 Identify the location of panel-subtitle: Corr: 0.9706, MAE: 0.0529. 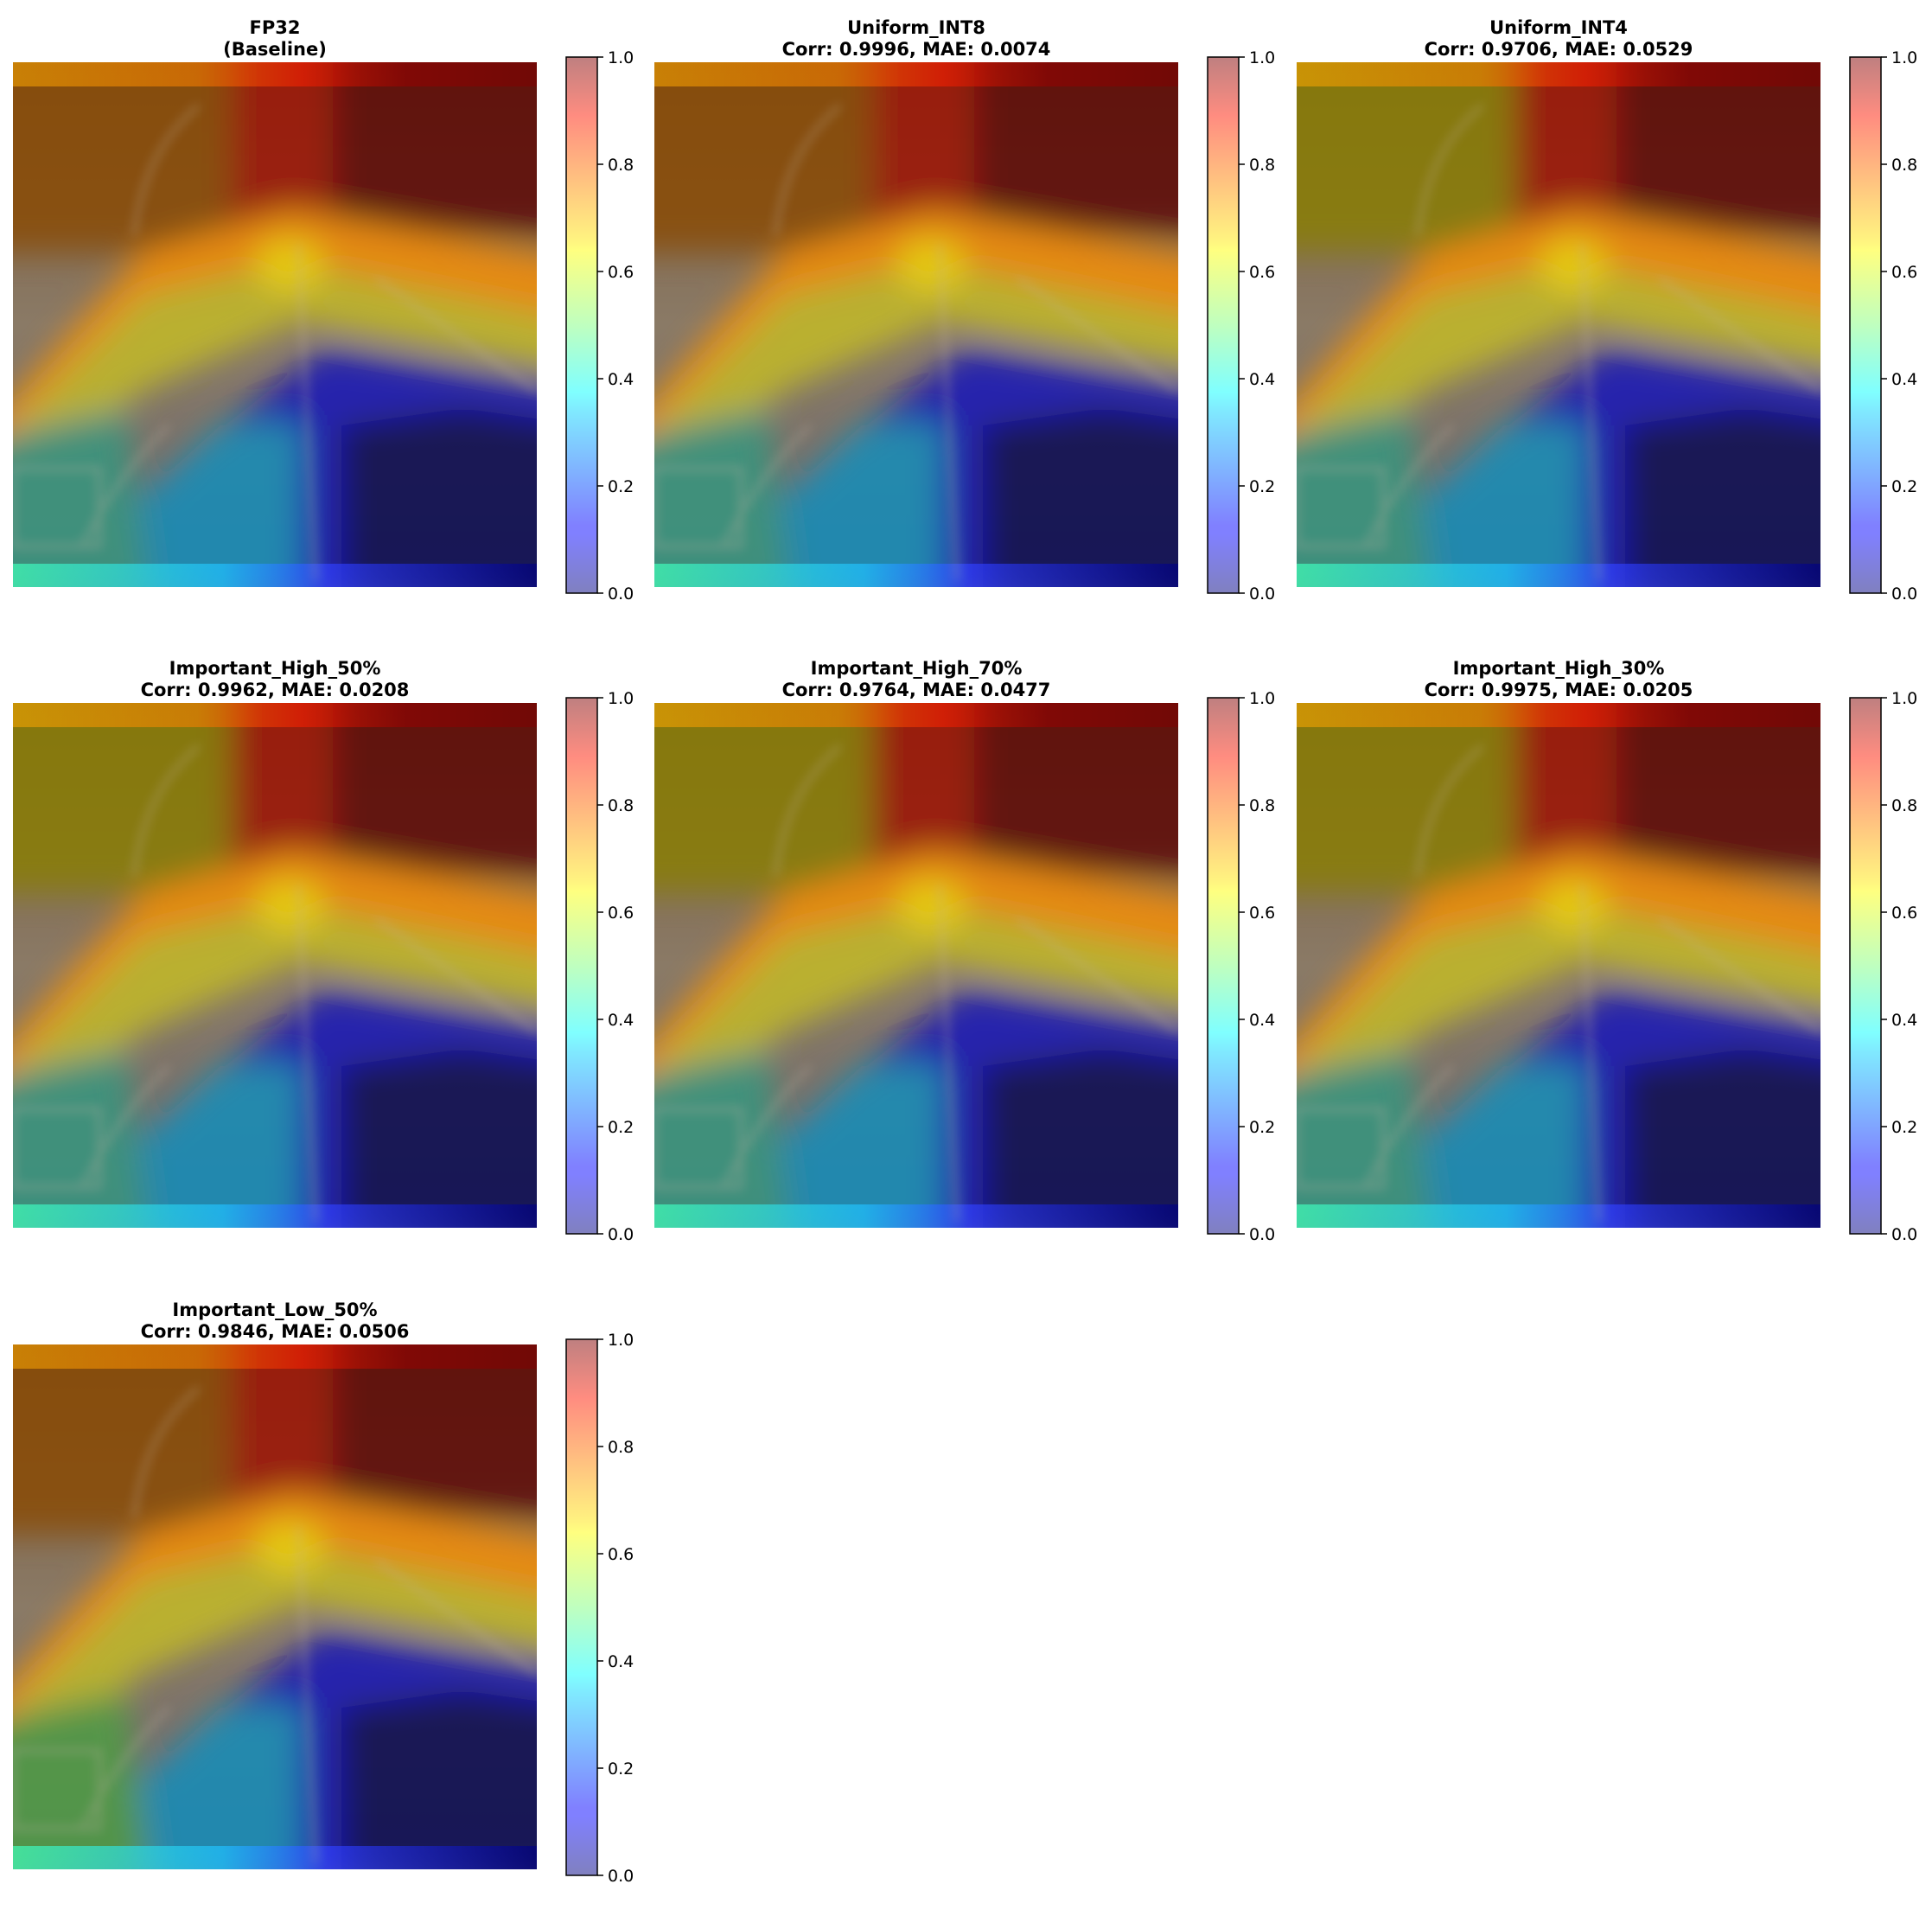
(1559, 49).